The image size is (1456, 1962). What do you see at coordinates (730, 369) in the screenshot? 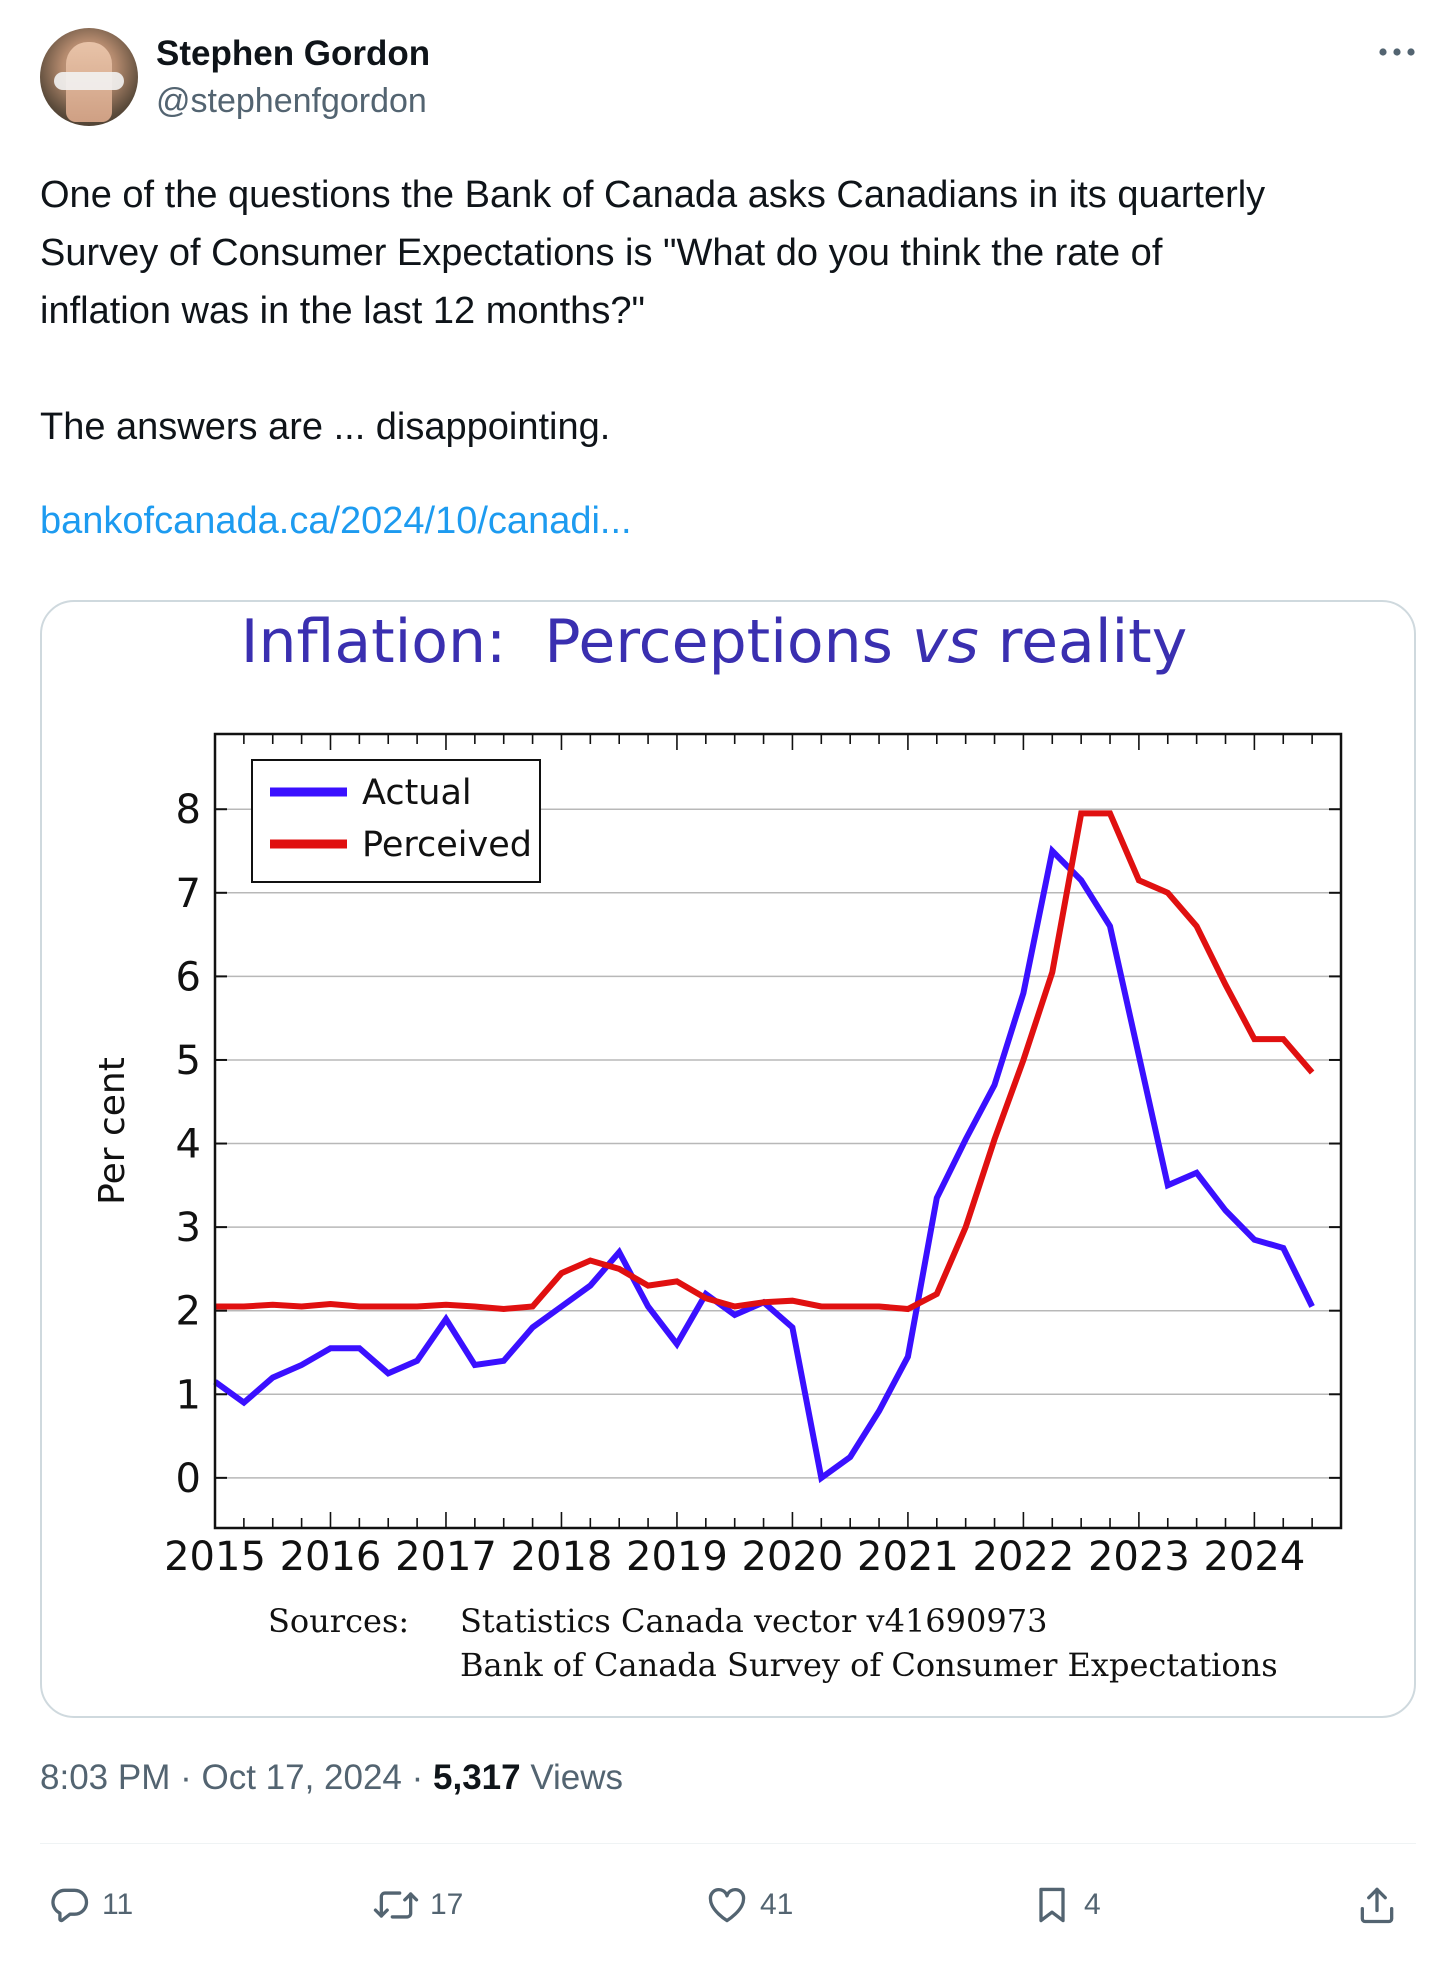
I see `paragraph-gap` at bounding box center [730, 369].